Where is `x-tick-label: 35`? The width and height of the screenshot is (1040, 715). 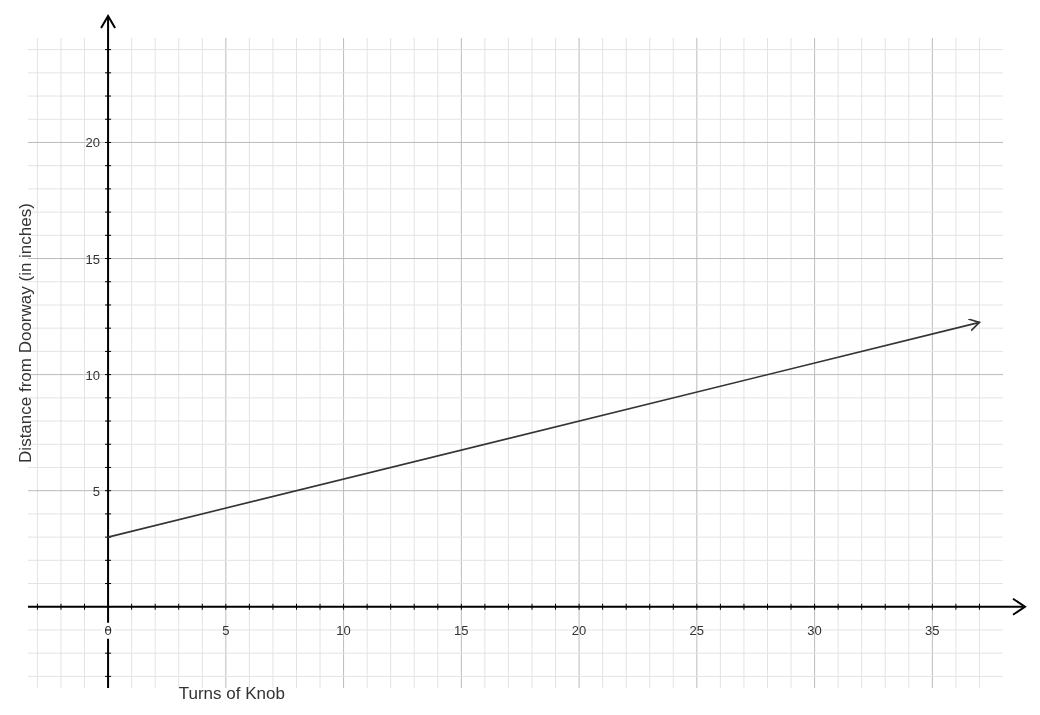
x-tick-label: 35 is located at coordinates (932, 630).